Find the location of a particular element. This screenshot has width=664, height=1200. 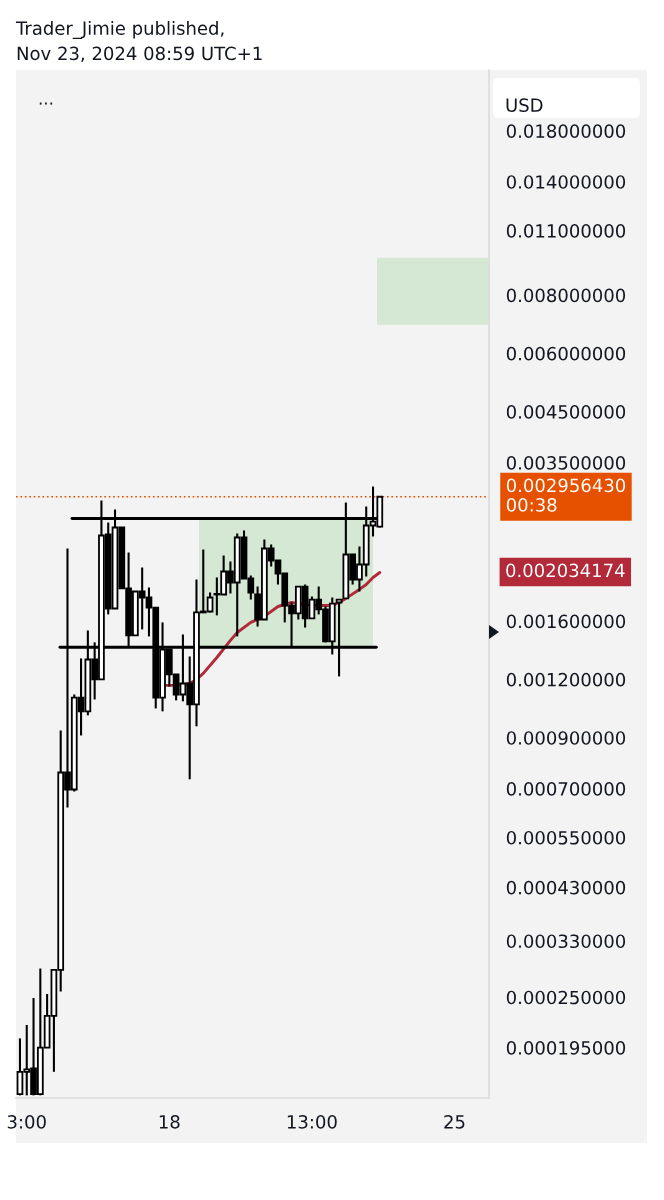

y-tick-label: 0.000330000 is located at coordinates (566, 941).